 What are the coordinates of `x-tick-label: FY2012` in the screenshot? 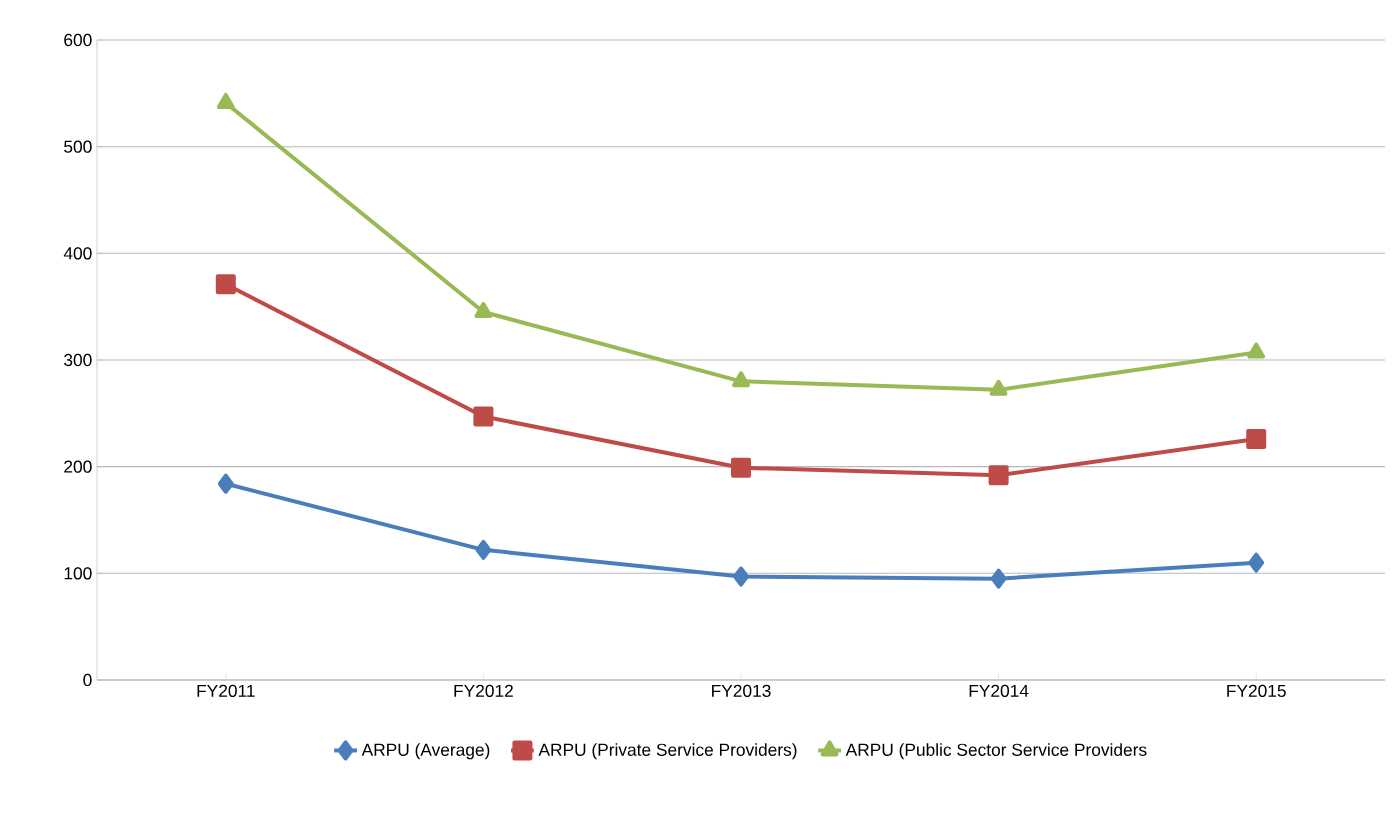 It's located at (483, 690).